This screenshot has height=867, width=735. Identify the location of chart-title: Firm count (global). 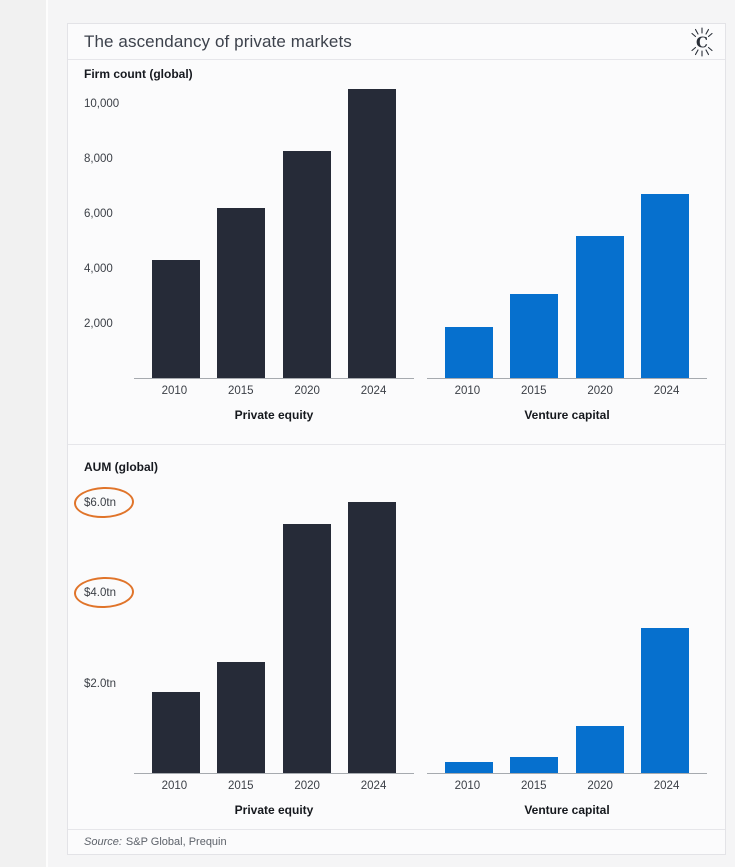
(138, 74).